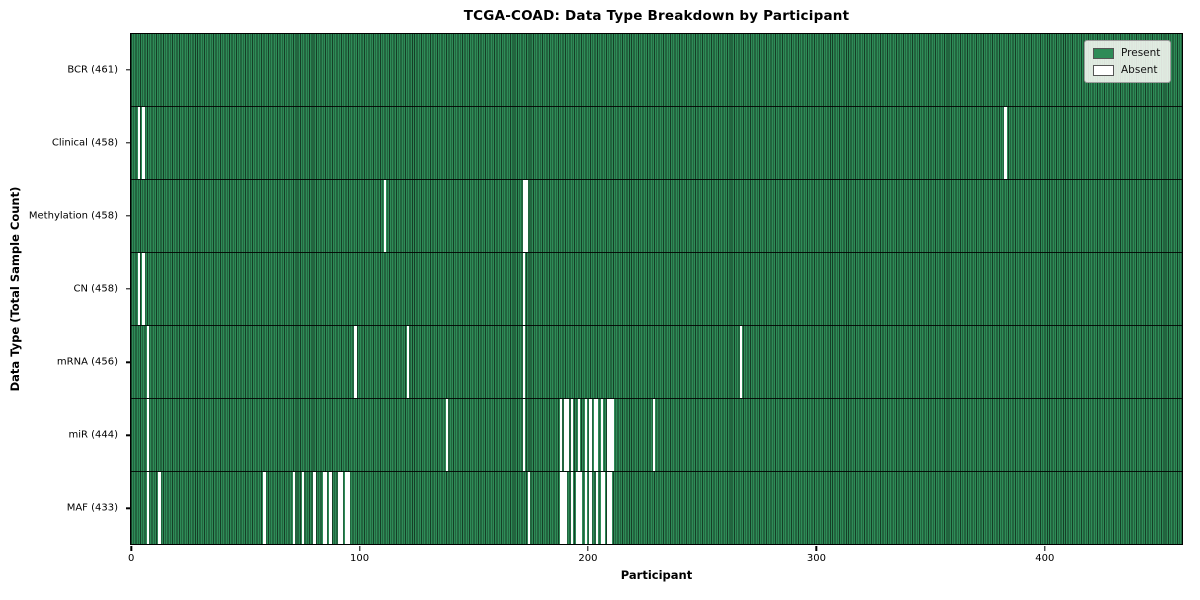  Describe the element at coordinates (95, 289) in the screenshot. I see `y-tick-label-cn: CN (458)` at that location.